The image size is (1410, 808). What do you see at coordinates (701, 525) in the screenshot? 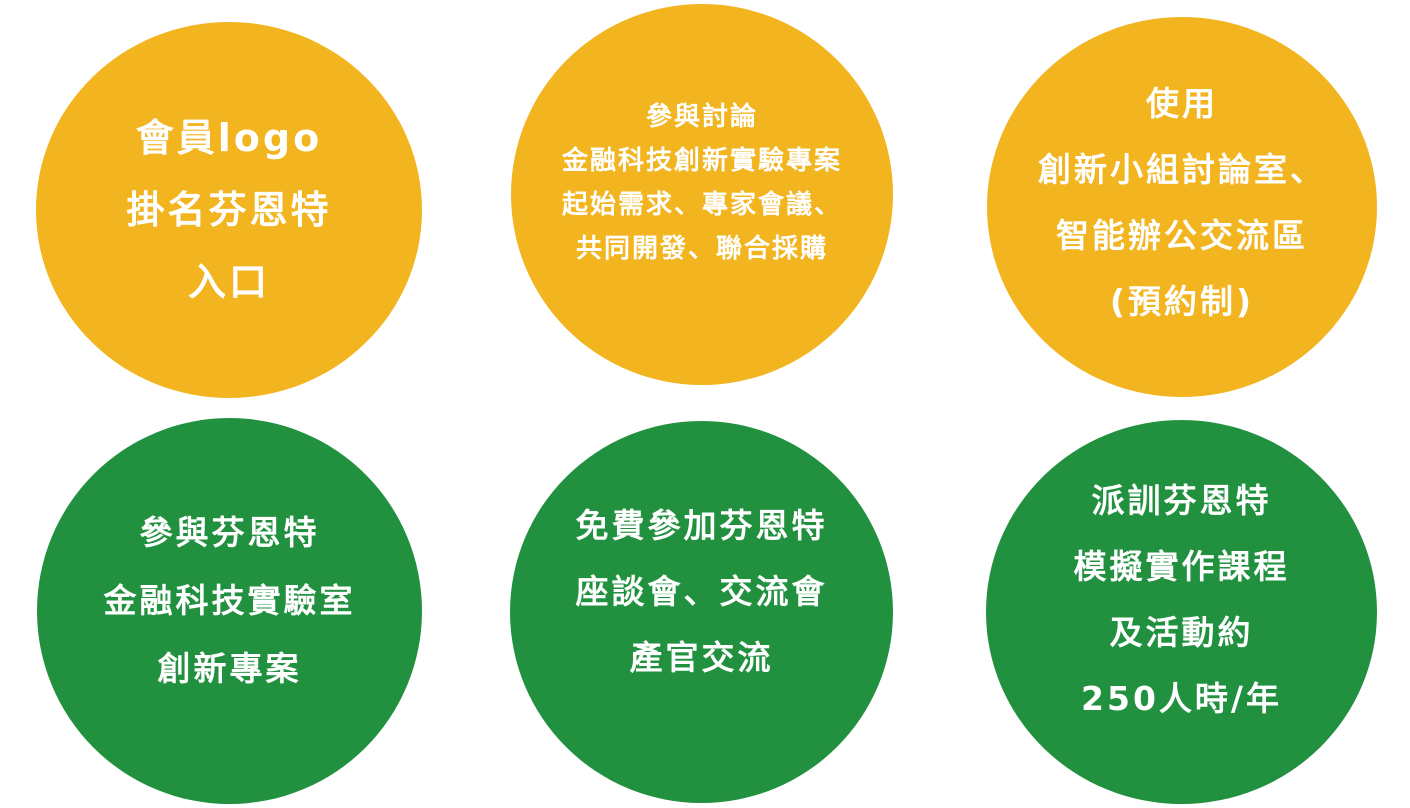
I see `benefit-text-line: 免費參加芬恩特` at bounding box center [701, 525].